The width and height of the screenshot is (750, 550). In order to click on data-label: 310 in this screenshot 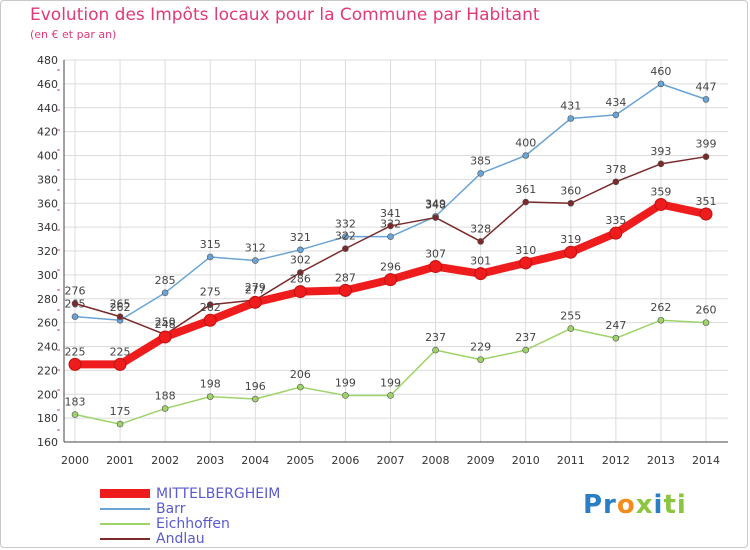, I will do `click(525, 250)`.